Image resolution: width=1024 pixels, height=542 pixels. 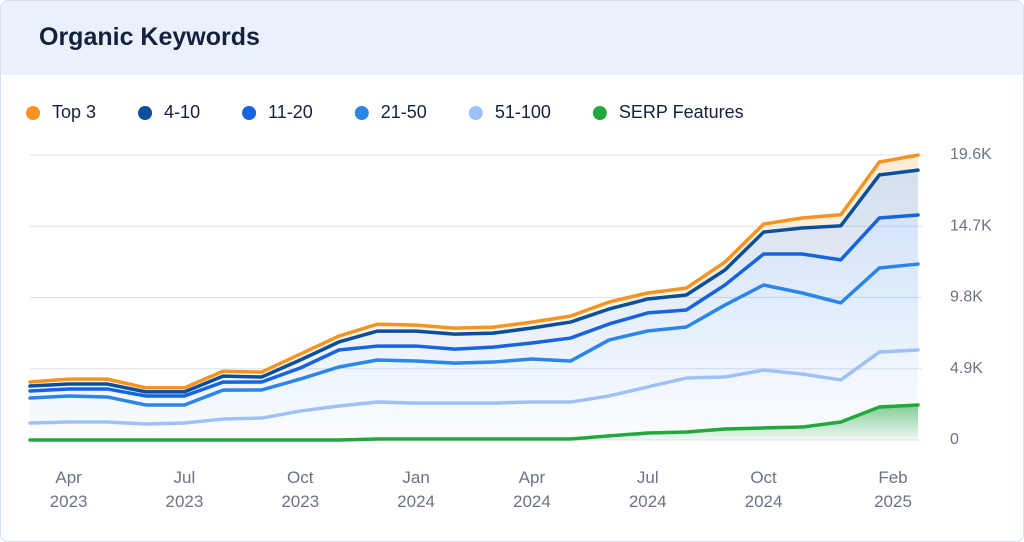 What do you see at coordinates (893, 489) in the screenshot?
I see `x-tick-label: Feb 2025` at bounding box center [893, 489].